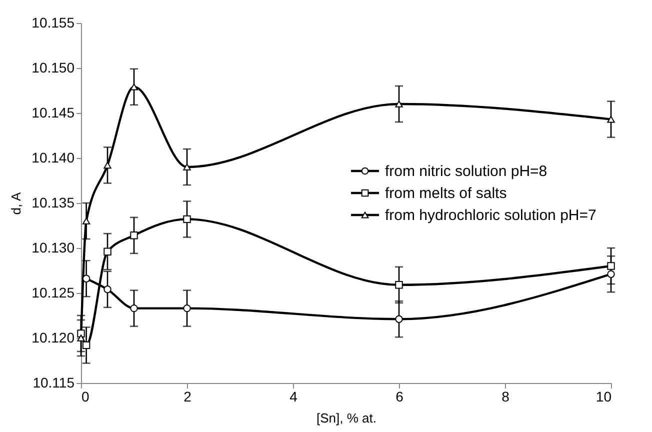 Image resolution: width=652 pixels, height=432 pixels. Describe the element at coordinates (490, 215) in the screenshot. I see `legend-label: from hydrochloric solution pH=7` at that location.